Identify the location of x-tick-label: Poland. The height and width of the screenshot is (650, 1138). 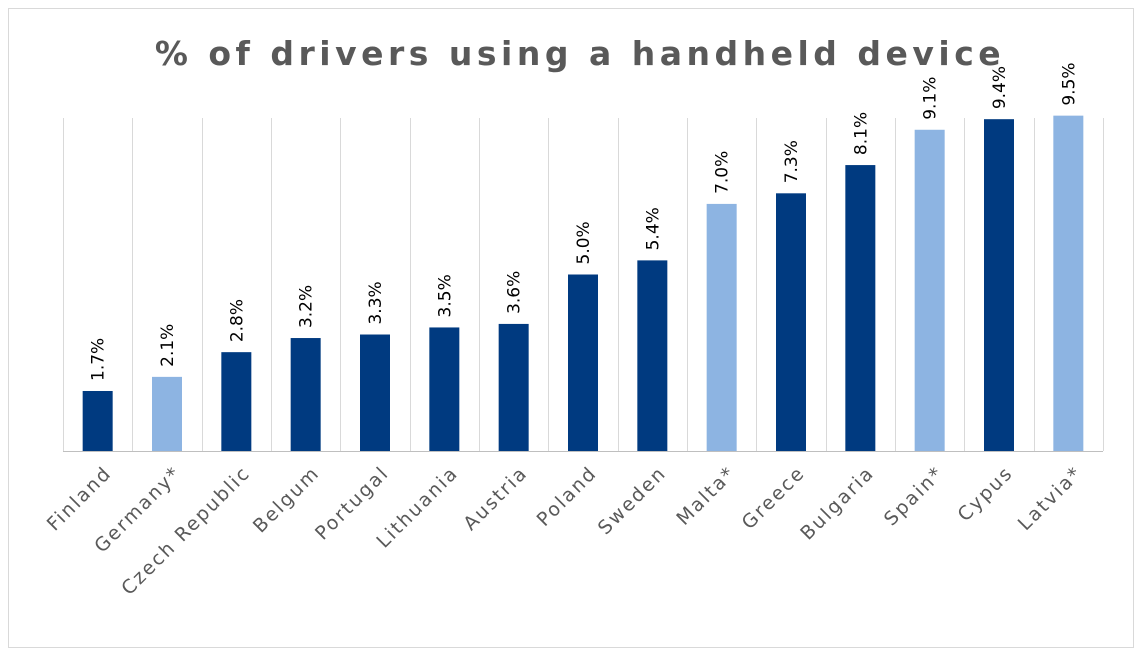
(567, 496).